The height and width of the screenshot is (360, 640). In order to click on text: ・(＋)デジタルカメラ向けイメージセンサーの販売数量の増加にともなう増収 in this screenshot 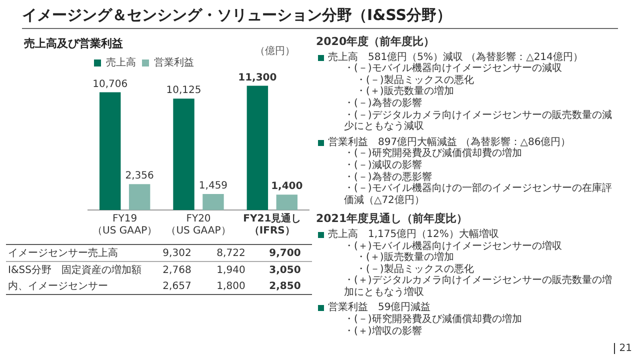, I will do `click(478, 286)`.